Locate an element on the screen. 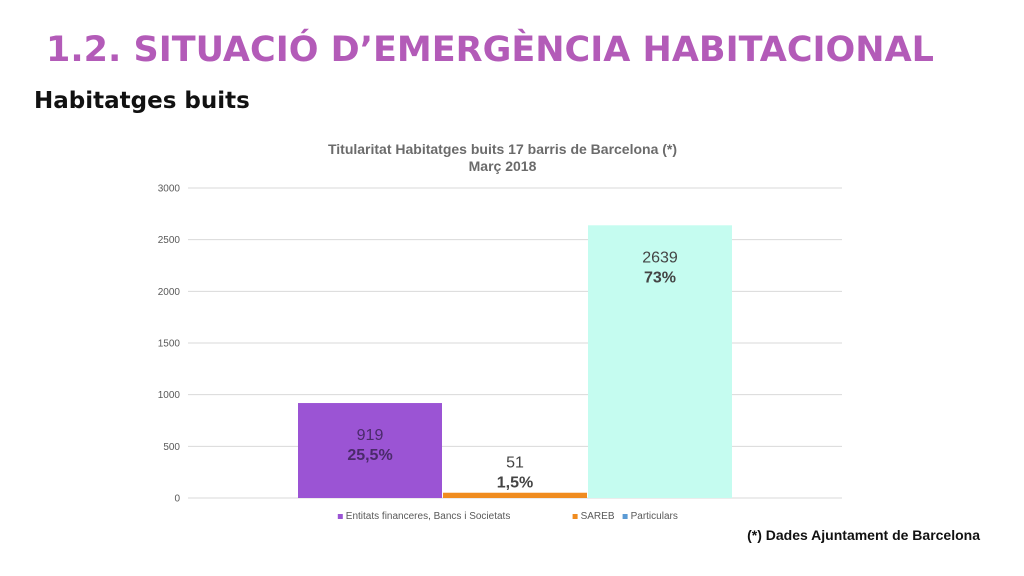 This screenshot has width=1024, height=576. y-tick-label: 2000 is located at coordinates (169, 292).